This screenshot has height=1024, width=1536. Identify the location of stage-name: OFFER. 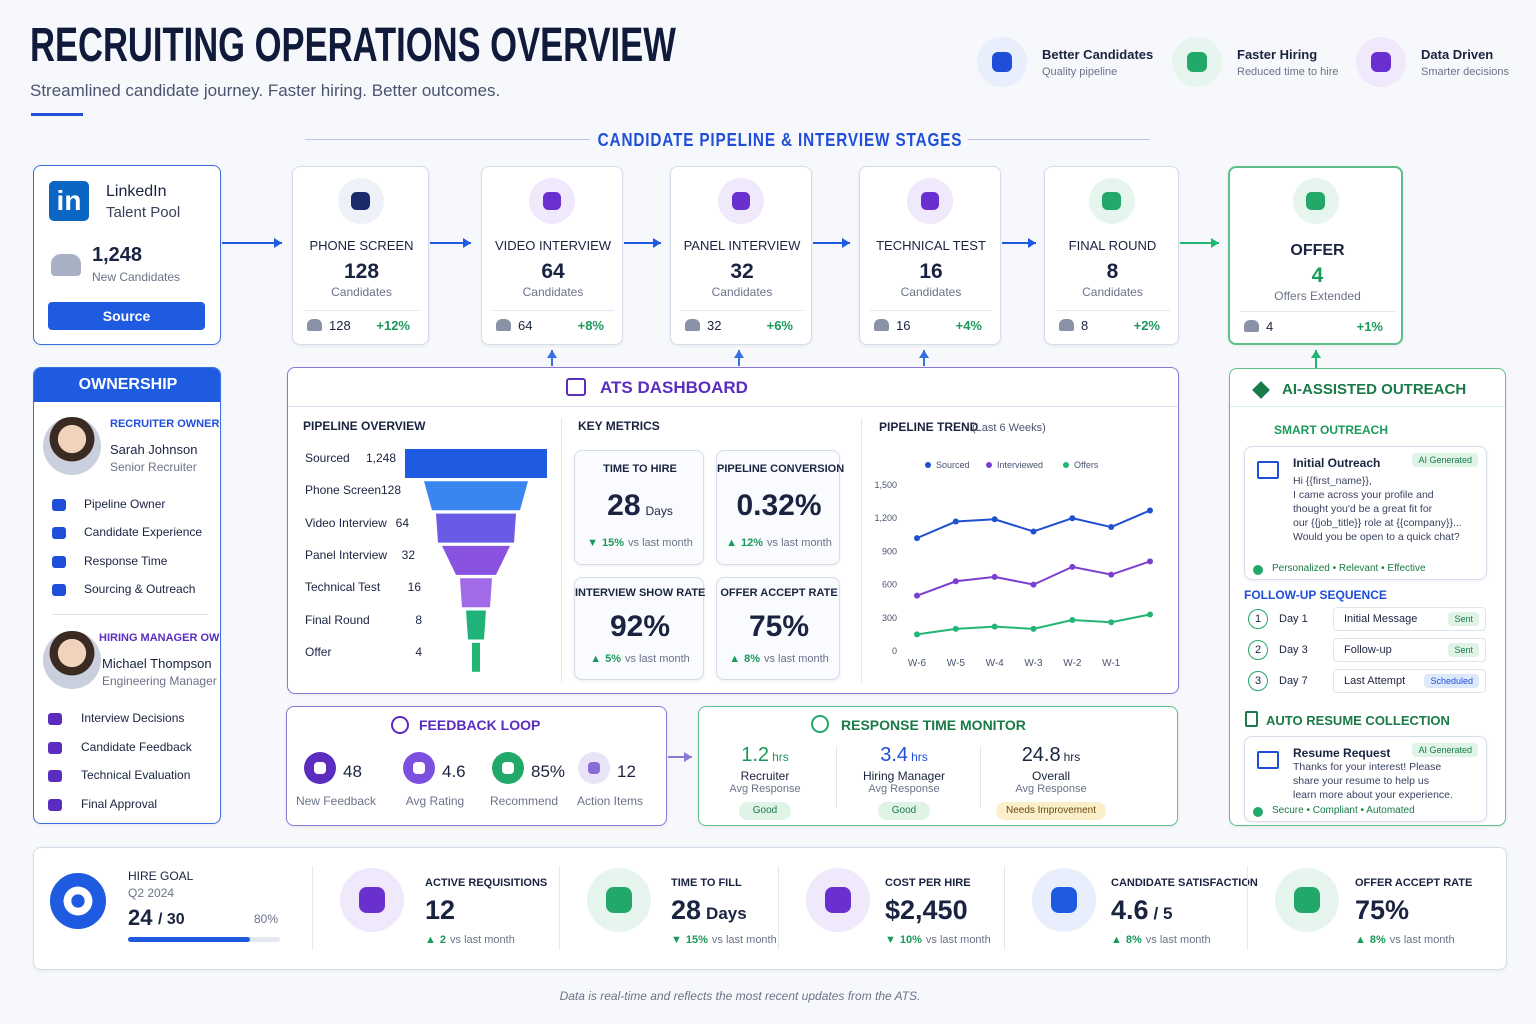
(1317, 250).